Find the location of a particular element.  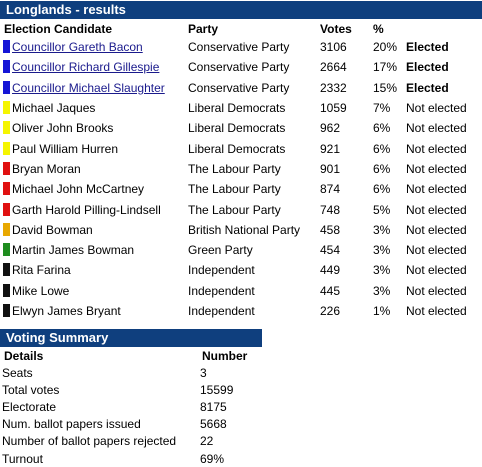

votes-cell: 2664 is located at coordinates (333, 67).